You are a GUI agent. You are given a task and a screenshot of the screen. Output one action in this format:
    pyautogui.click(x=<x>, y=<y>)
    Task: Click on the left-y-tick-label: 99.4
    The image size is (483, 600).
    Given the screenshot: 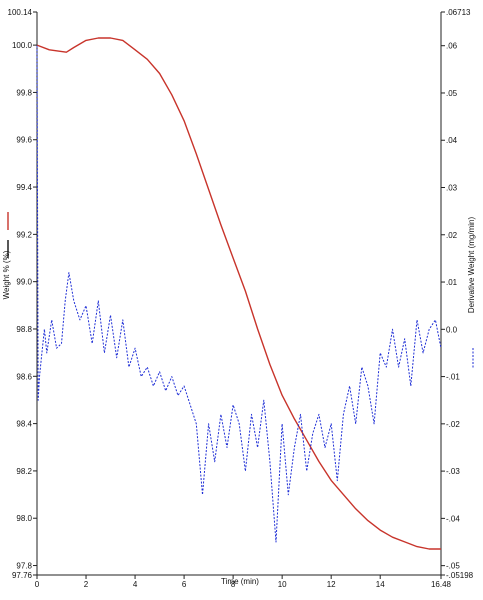 What is the action you would take?
    pyautogui.click(x=24, y=187)
    